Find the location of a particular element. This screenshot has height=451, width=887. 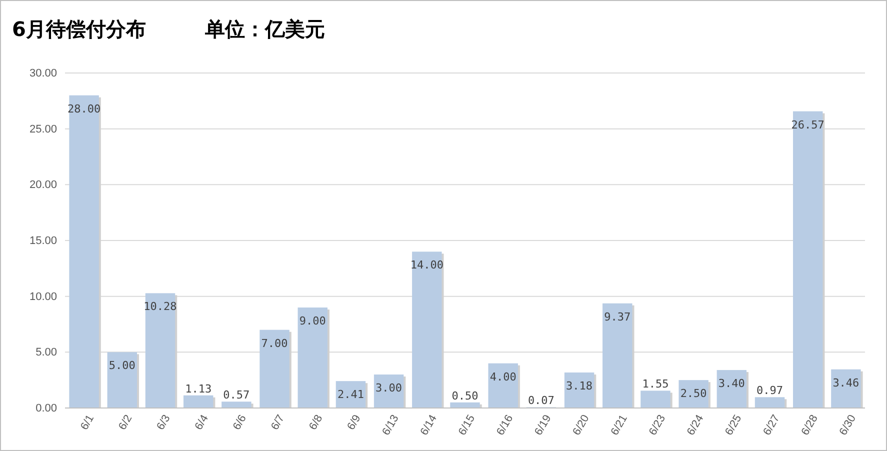

chart-subtitle: 单位：亿美元 is located at coordinates (264, 29).